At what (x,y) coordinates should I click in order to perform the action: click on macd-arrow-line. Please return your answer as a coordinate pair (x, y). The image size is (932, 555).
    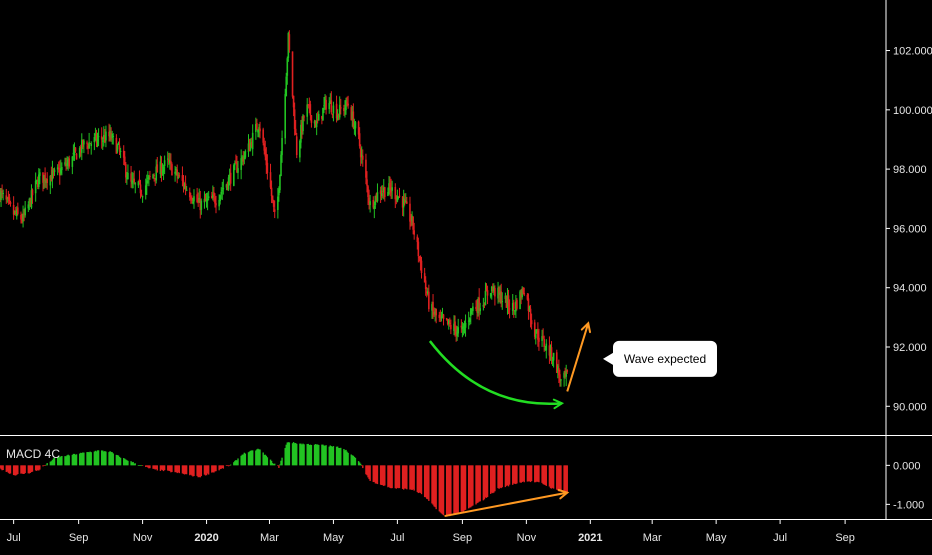
    Looking at the image, I should click on (506, 504).